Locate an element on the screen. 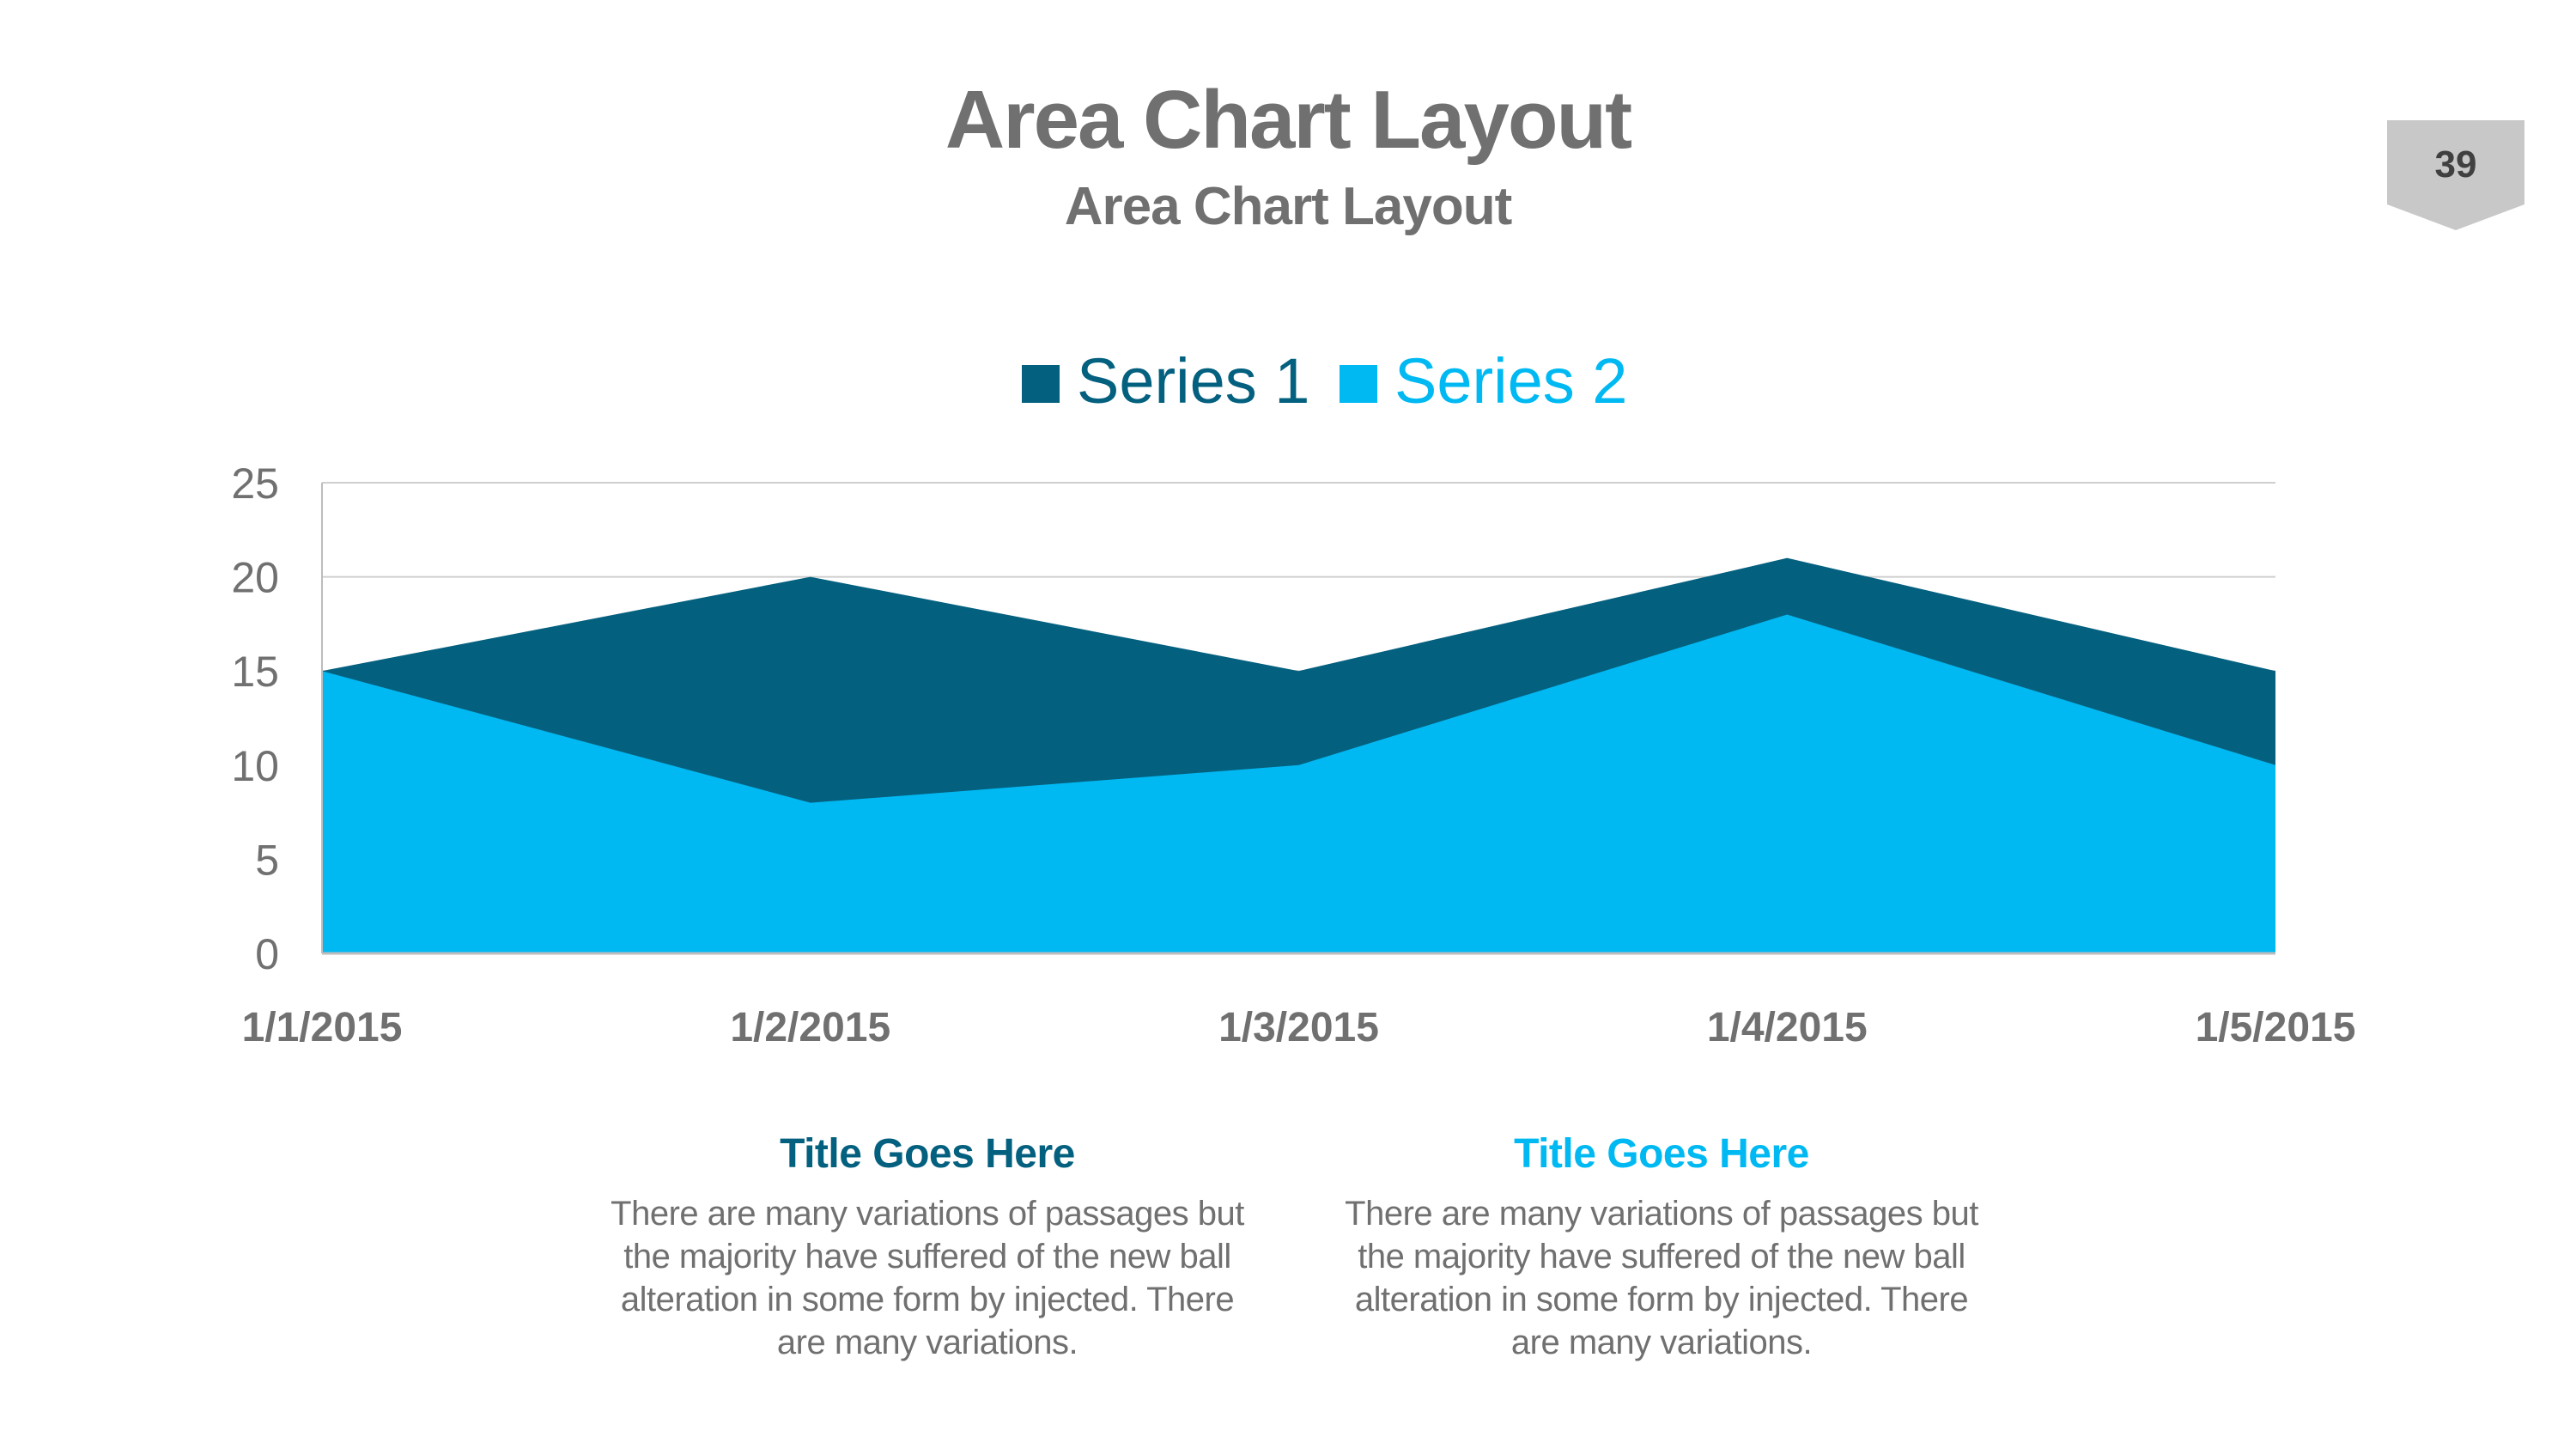 The width and height of the screenshot is (2576, 1449). column-2-title: Title Goes Here is located at coordinates (1661, 1154).